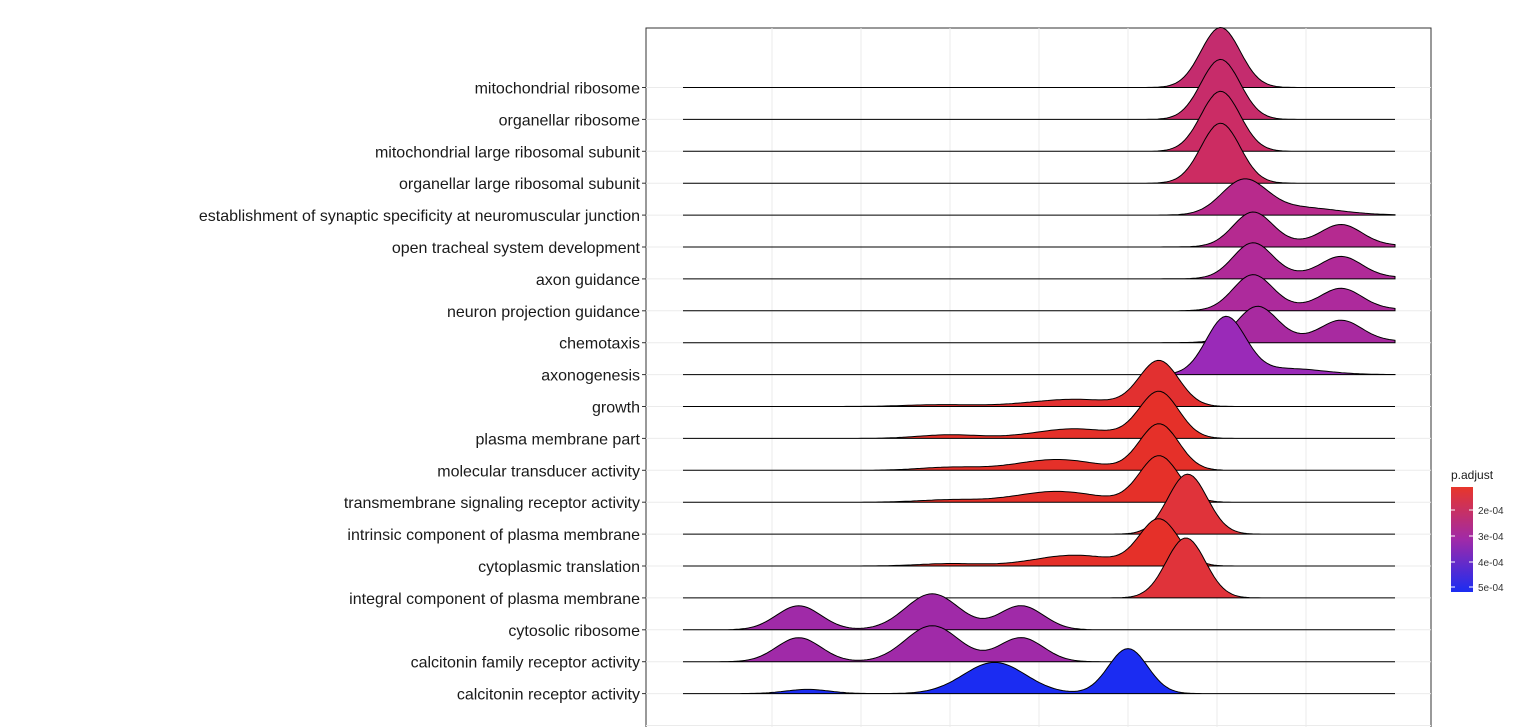 The image size is (1518, 727). Describe the element at coordinates (520, 184) in the screenshot. I see `y-axis-label: organellar large ribosomal subunit` at that location.